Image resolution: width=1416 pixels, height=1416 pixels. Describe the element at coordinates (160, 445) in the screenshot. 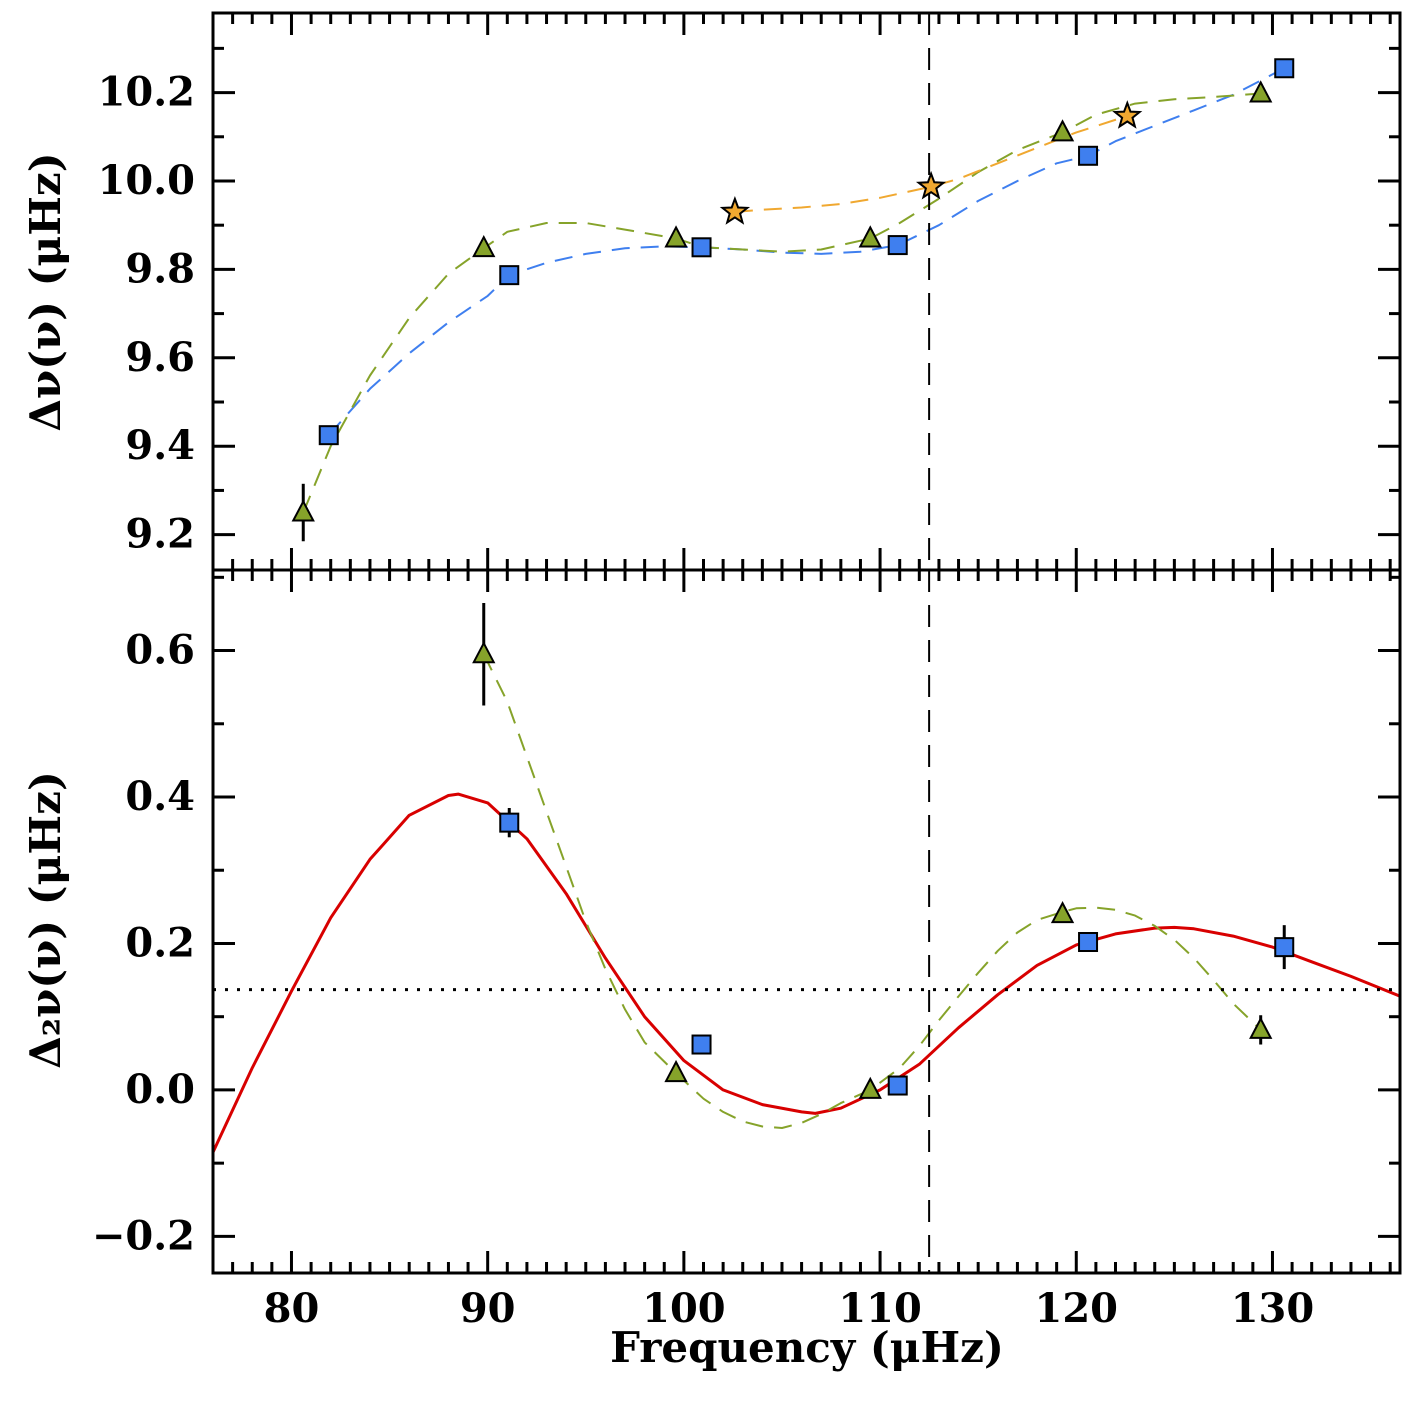

I see `top-y-tick-label: 9.4` at that location.